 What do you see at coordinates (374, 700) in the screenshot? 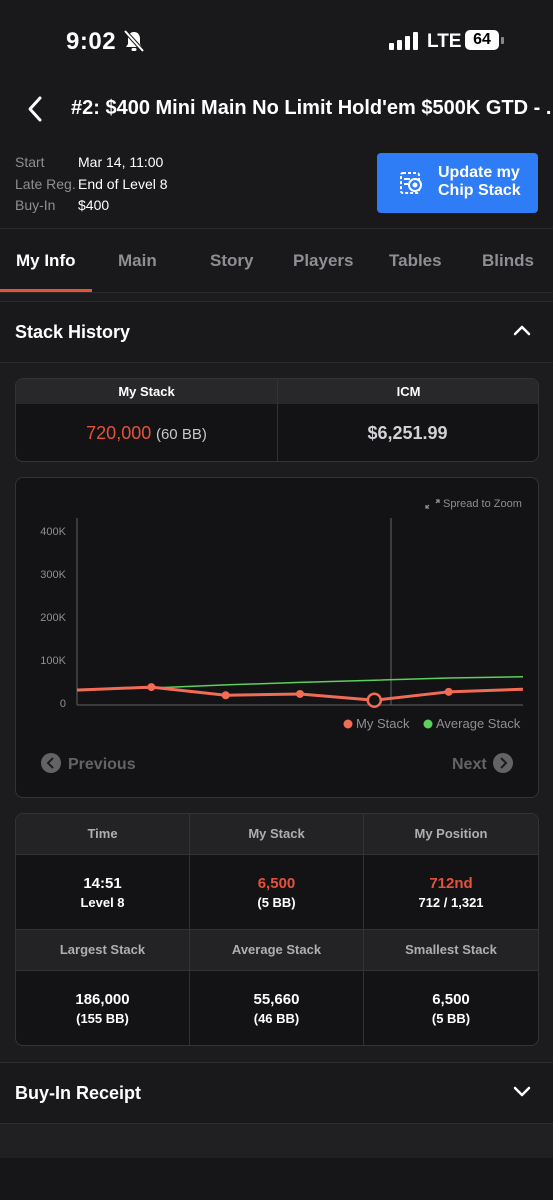
I see `my-stack-selected-point` at bounding box center [374, 700].